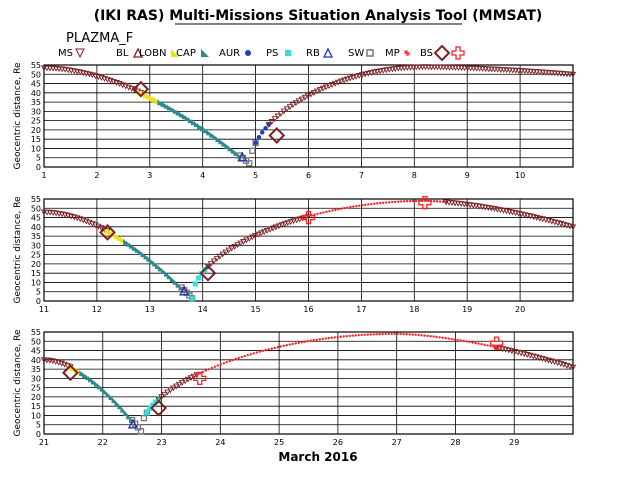 Image resolution: width=636 pixels, height=500 pixels. Describe the element at coordinates (458, 53) in the screenshot. I see `legend-marker-mp-plus` at that location.